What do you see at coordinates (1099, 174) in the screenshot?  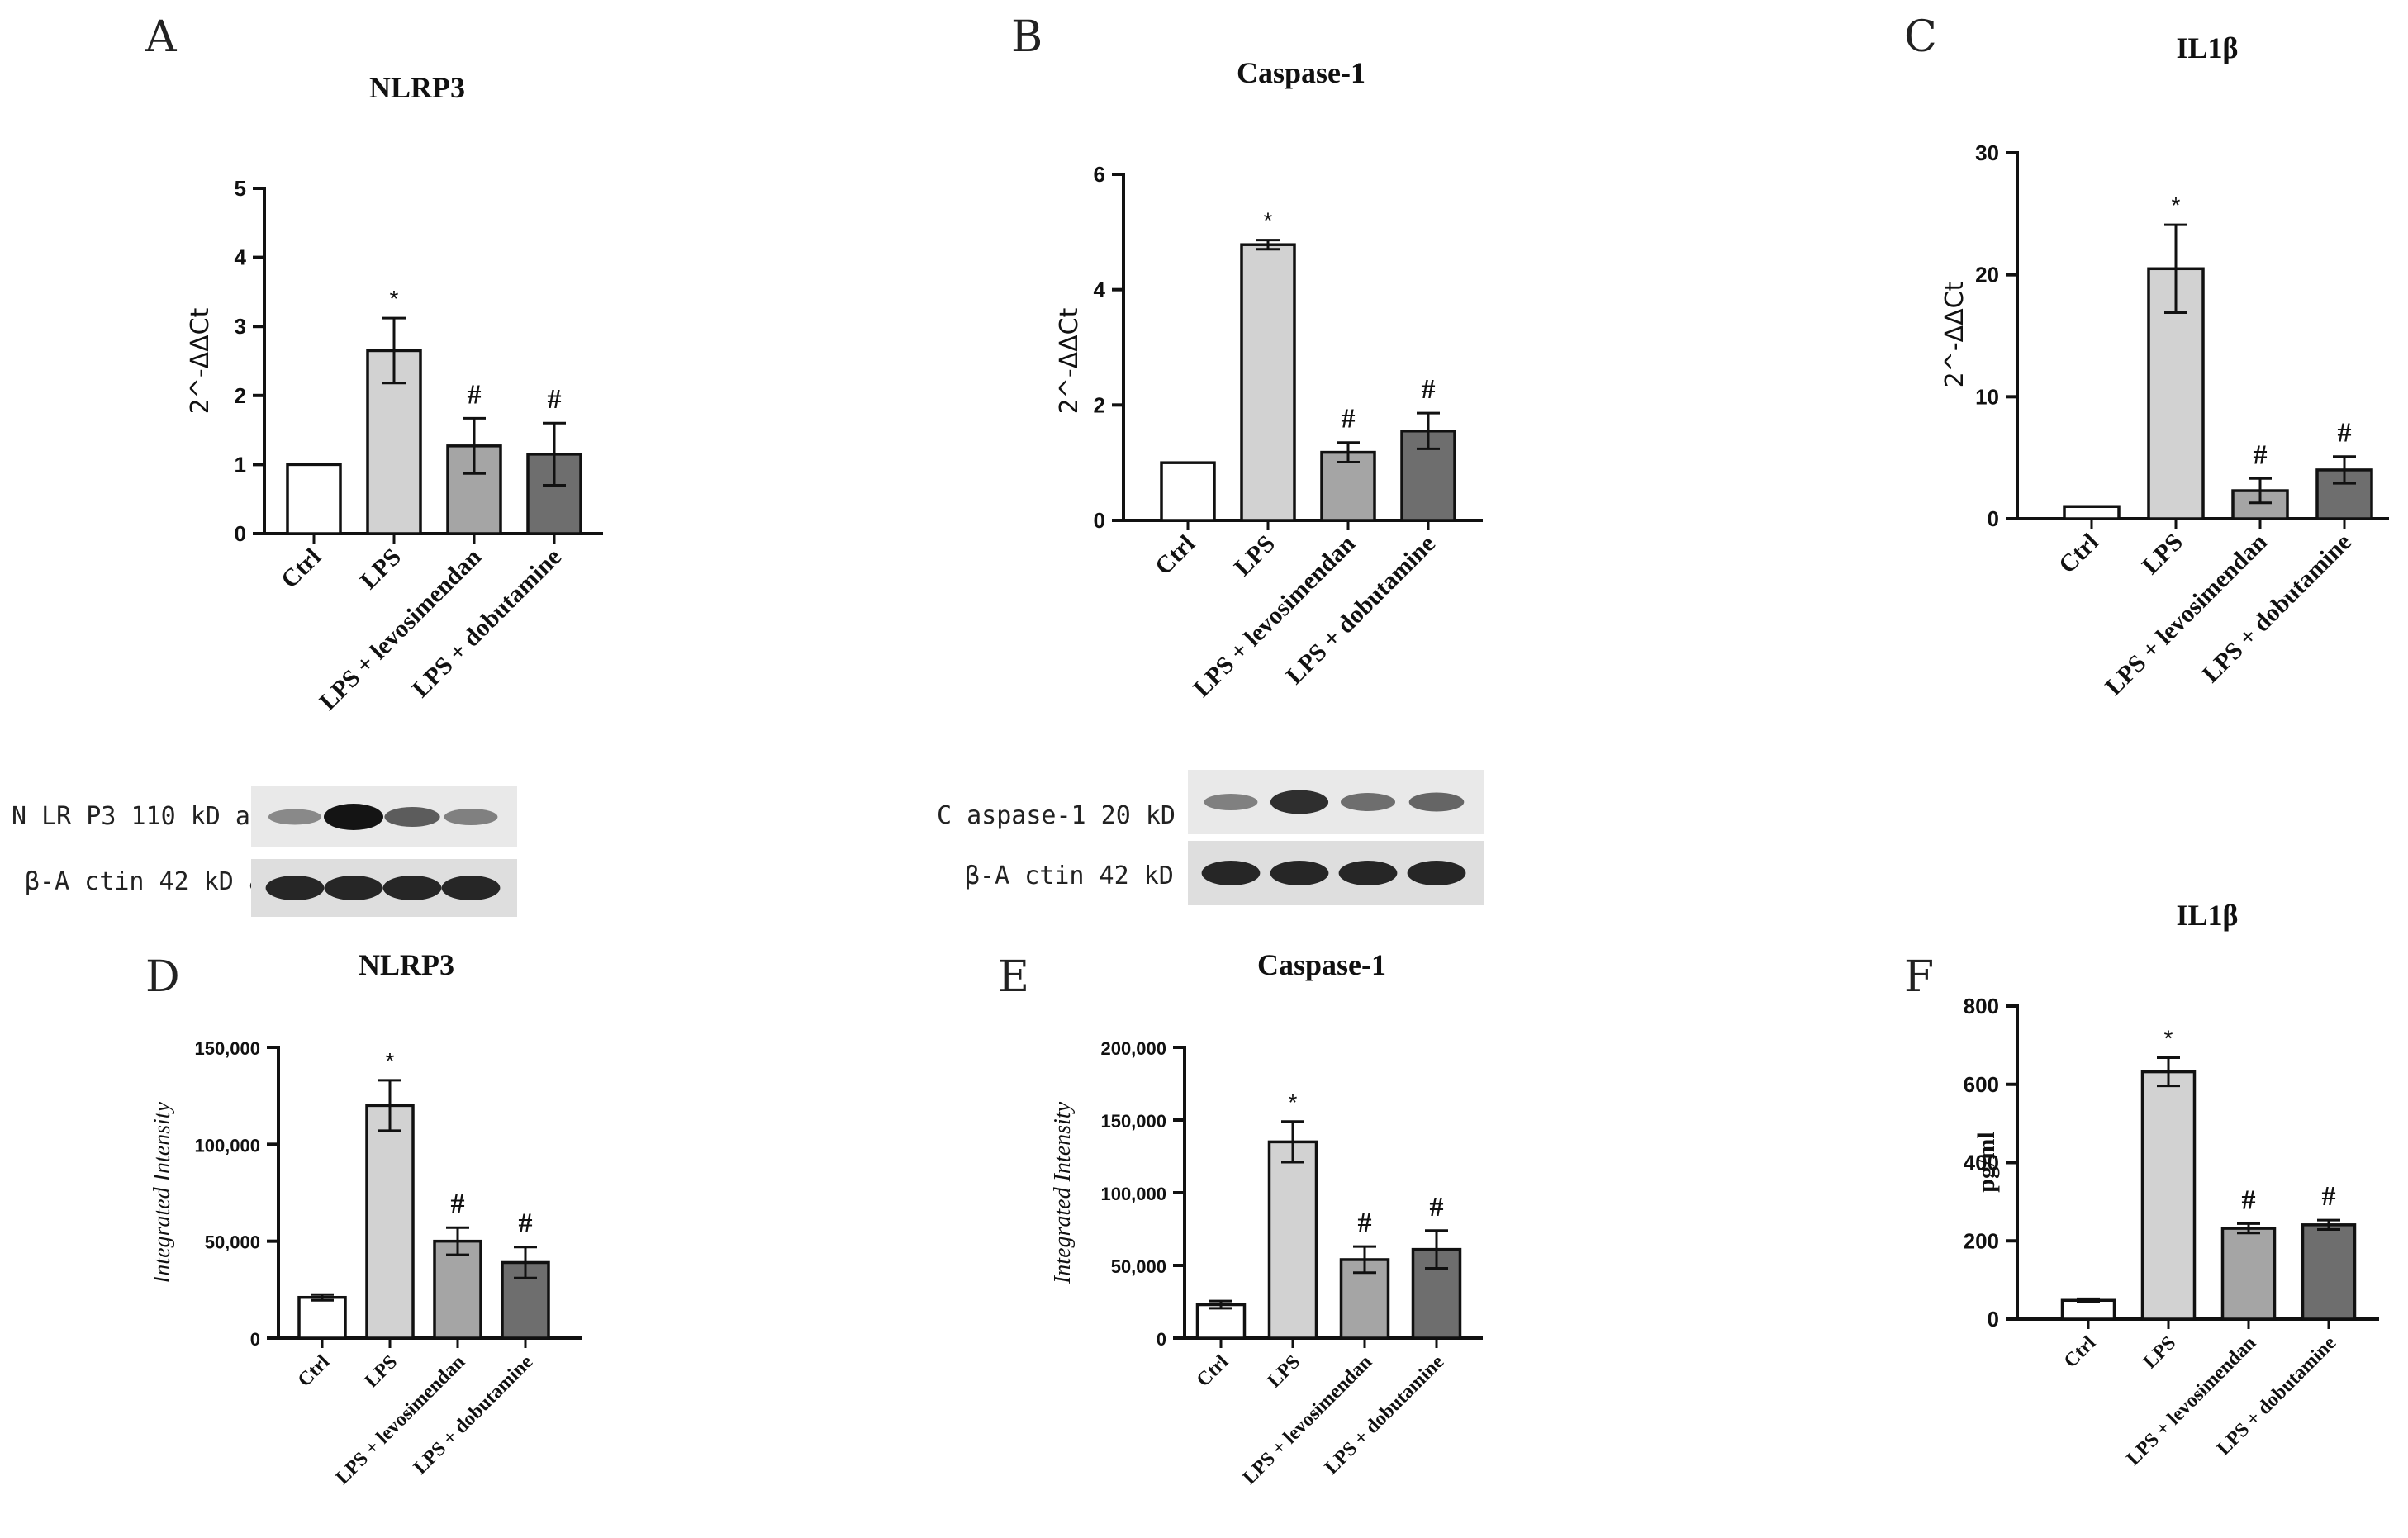 I see `y-tick-label: 6` at bounding box center [1099, 174].